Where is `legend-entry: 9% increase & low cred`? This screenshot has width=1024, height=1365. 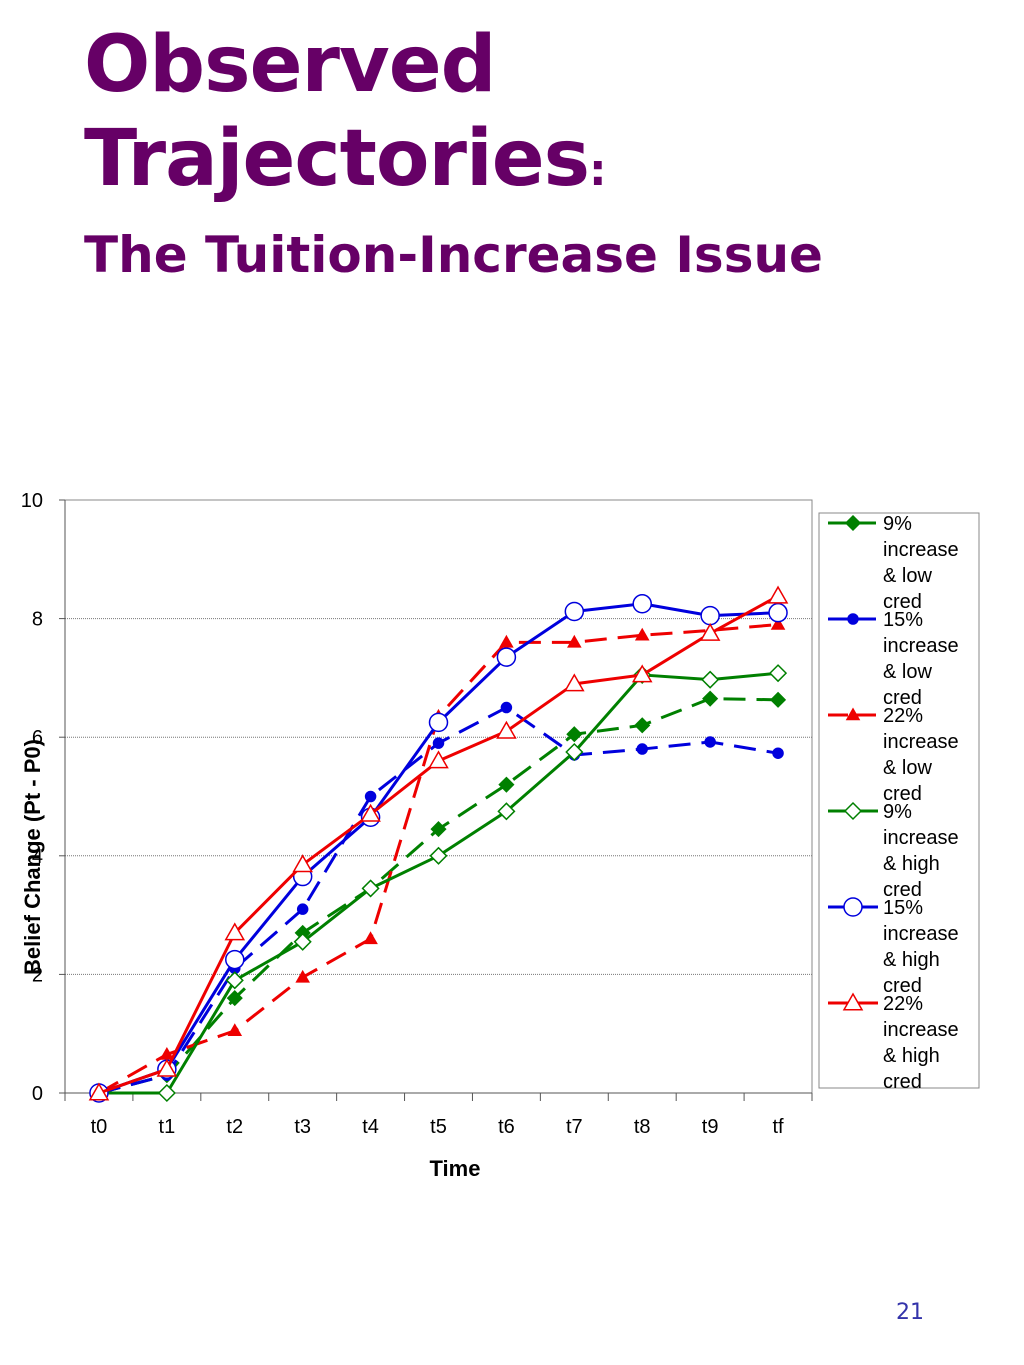 legend-entry: 9% increase & low cred is located at coordinates (893, 563).